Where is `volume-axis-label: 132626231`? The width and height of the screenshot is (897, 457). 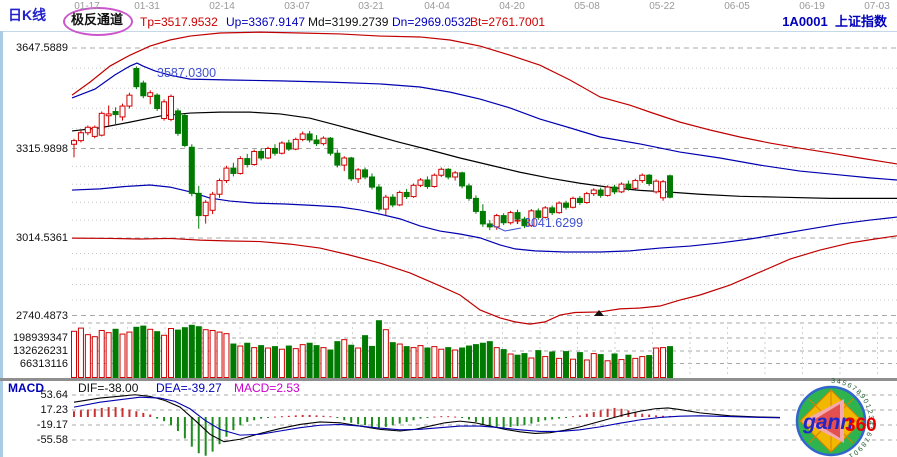
volume-axis-label: 132626231 is located at coordinates (40, 351).